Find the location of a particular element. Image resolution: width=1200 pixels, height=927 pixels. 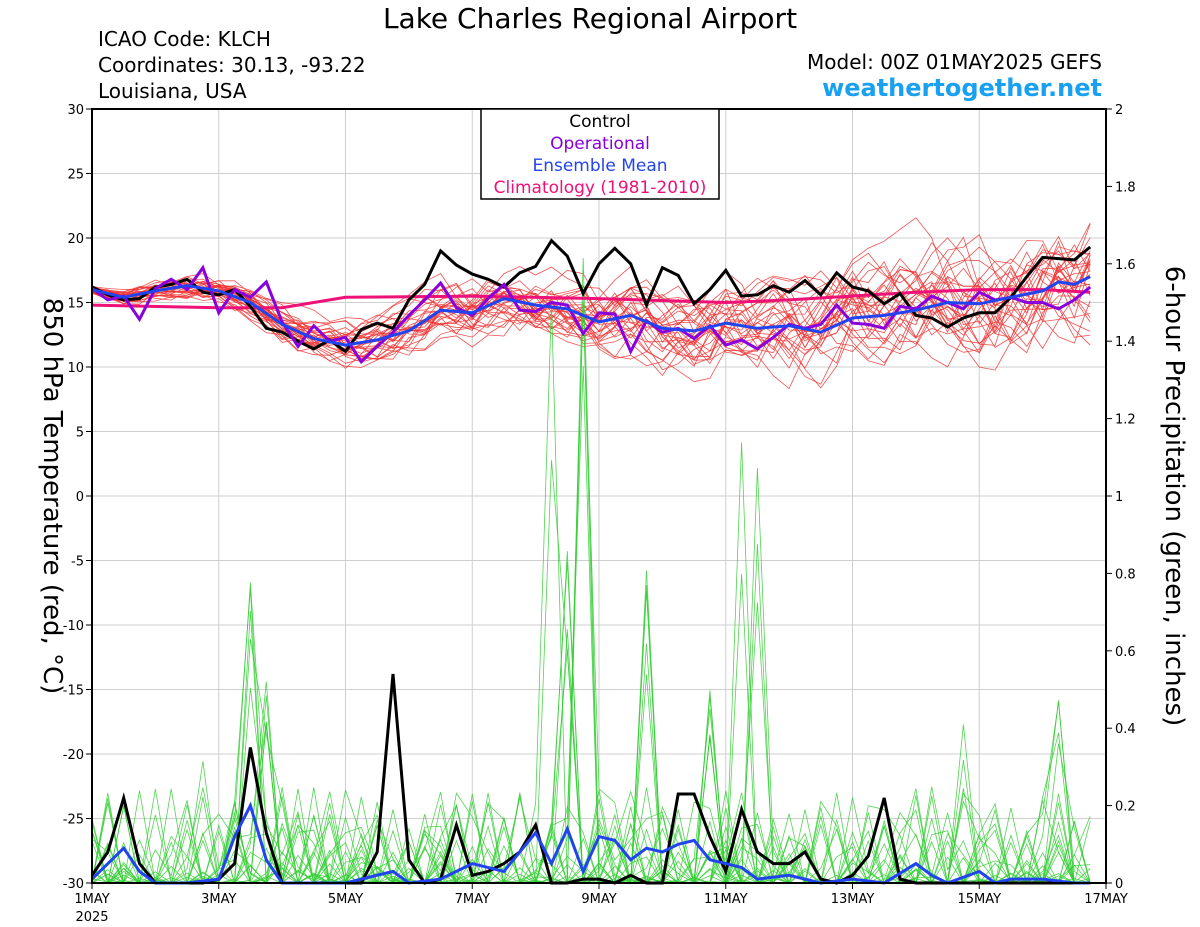

left-axis-title: 850 hPa Temperature (red, °C) is located at coordinates (52, 496).